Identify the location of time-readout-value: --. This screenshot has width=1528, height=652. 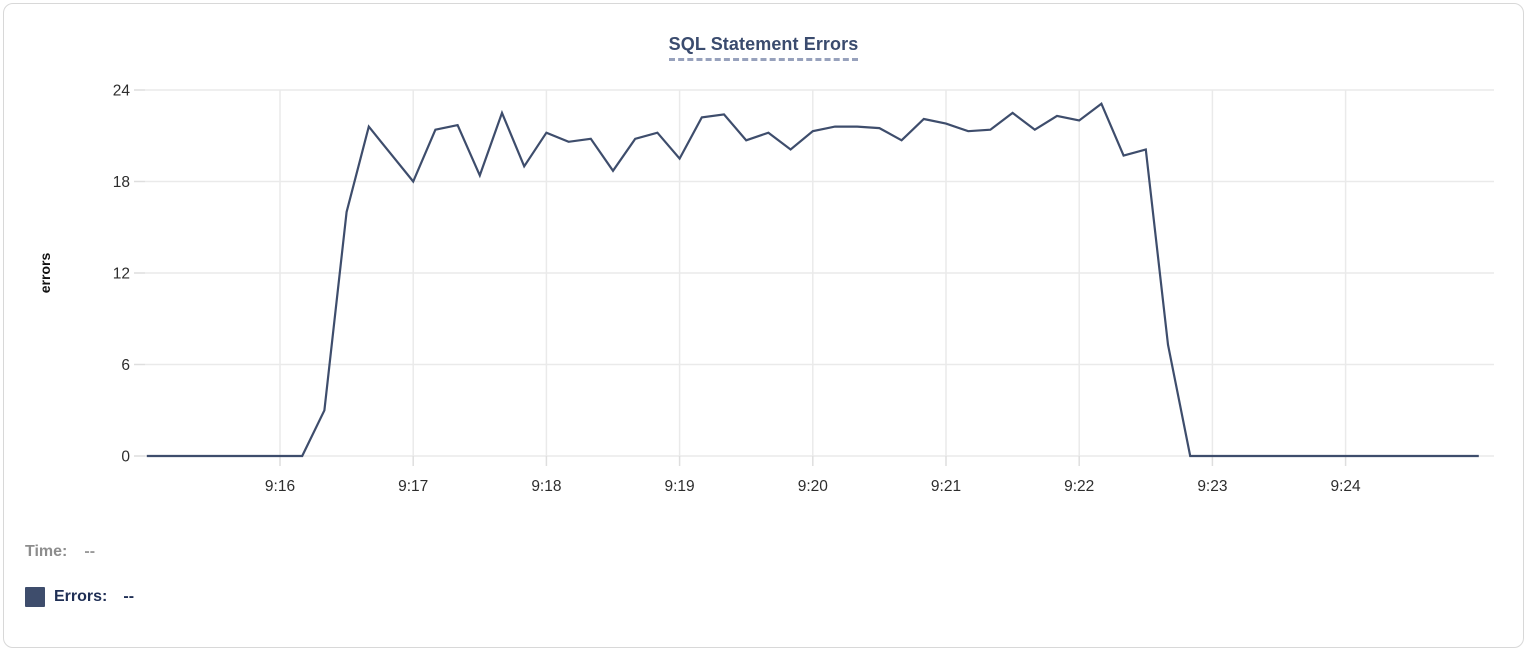
(90, 551).